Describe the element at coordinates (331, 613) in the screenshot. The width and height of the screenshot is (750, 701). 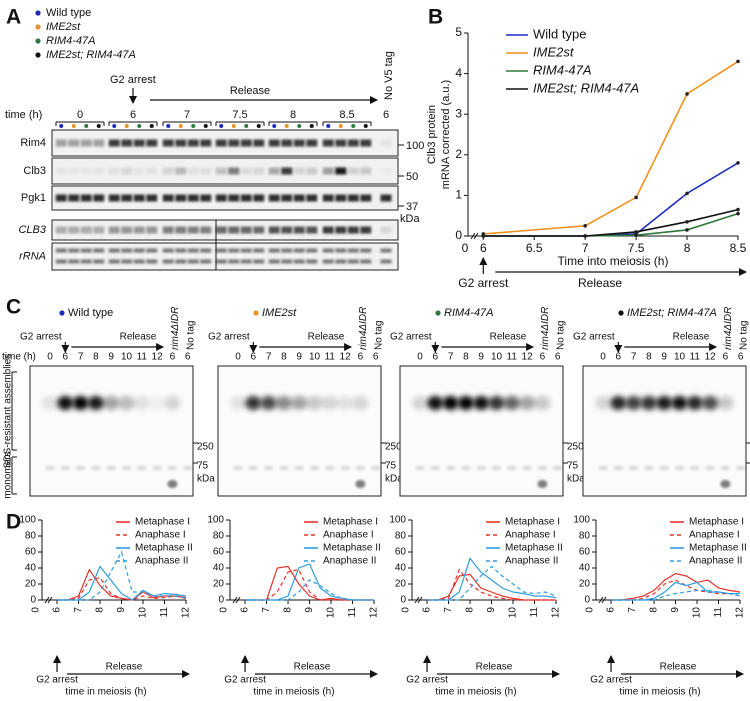
I see `x-tick-label: 10` at that location.